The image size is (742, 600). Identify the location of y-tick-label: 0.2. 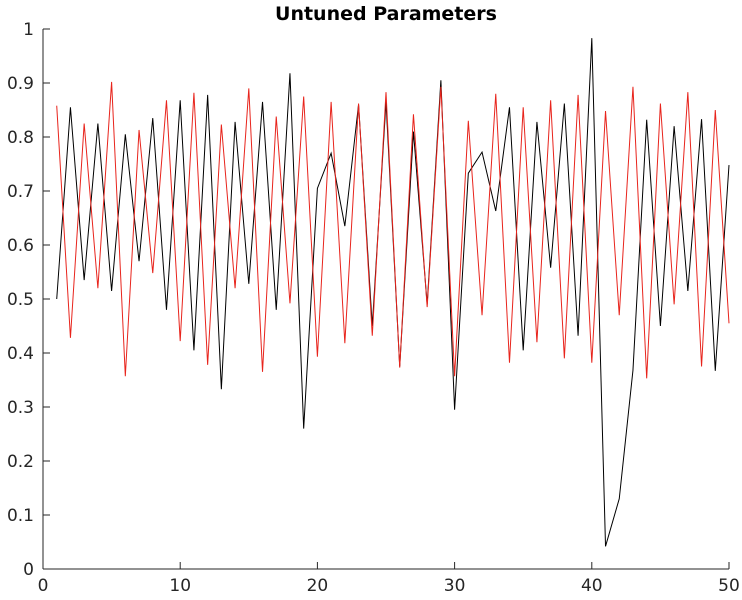
(20, 462).